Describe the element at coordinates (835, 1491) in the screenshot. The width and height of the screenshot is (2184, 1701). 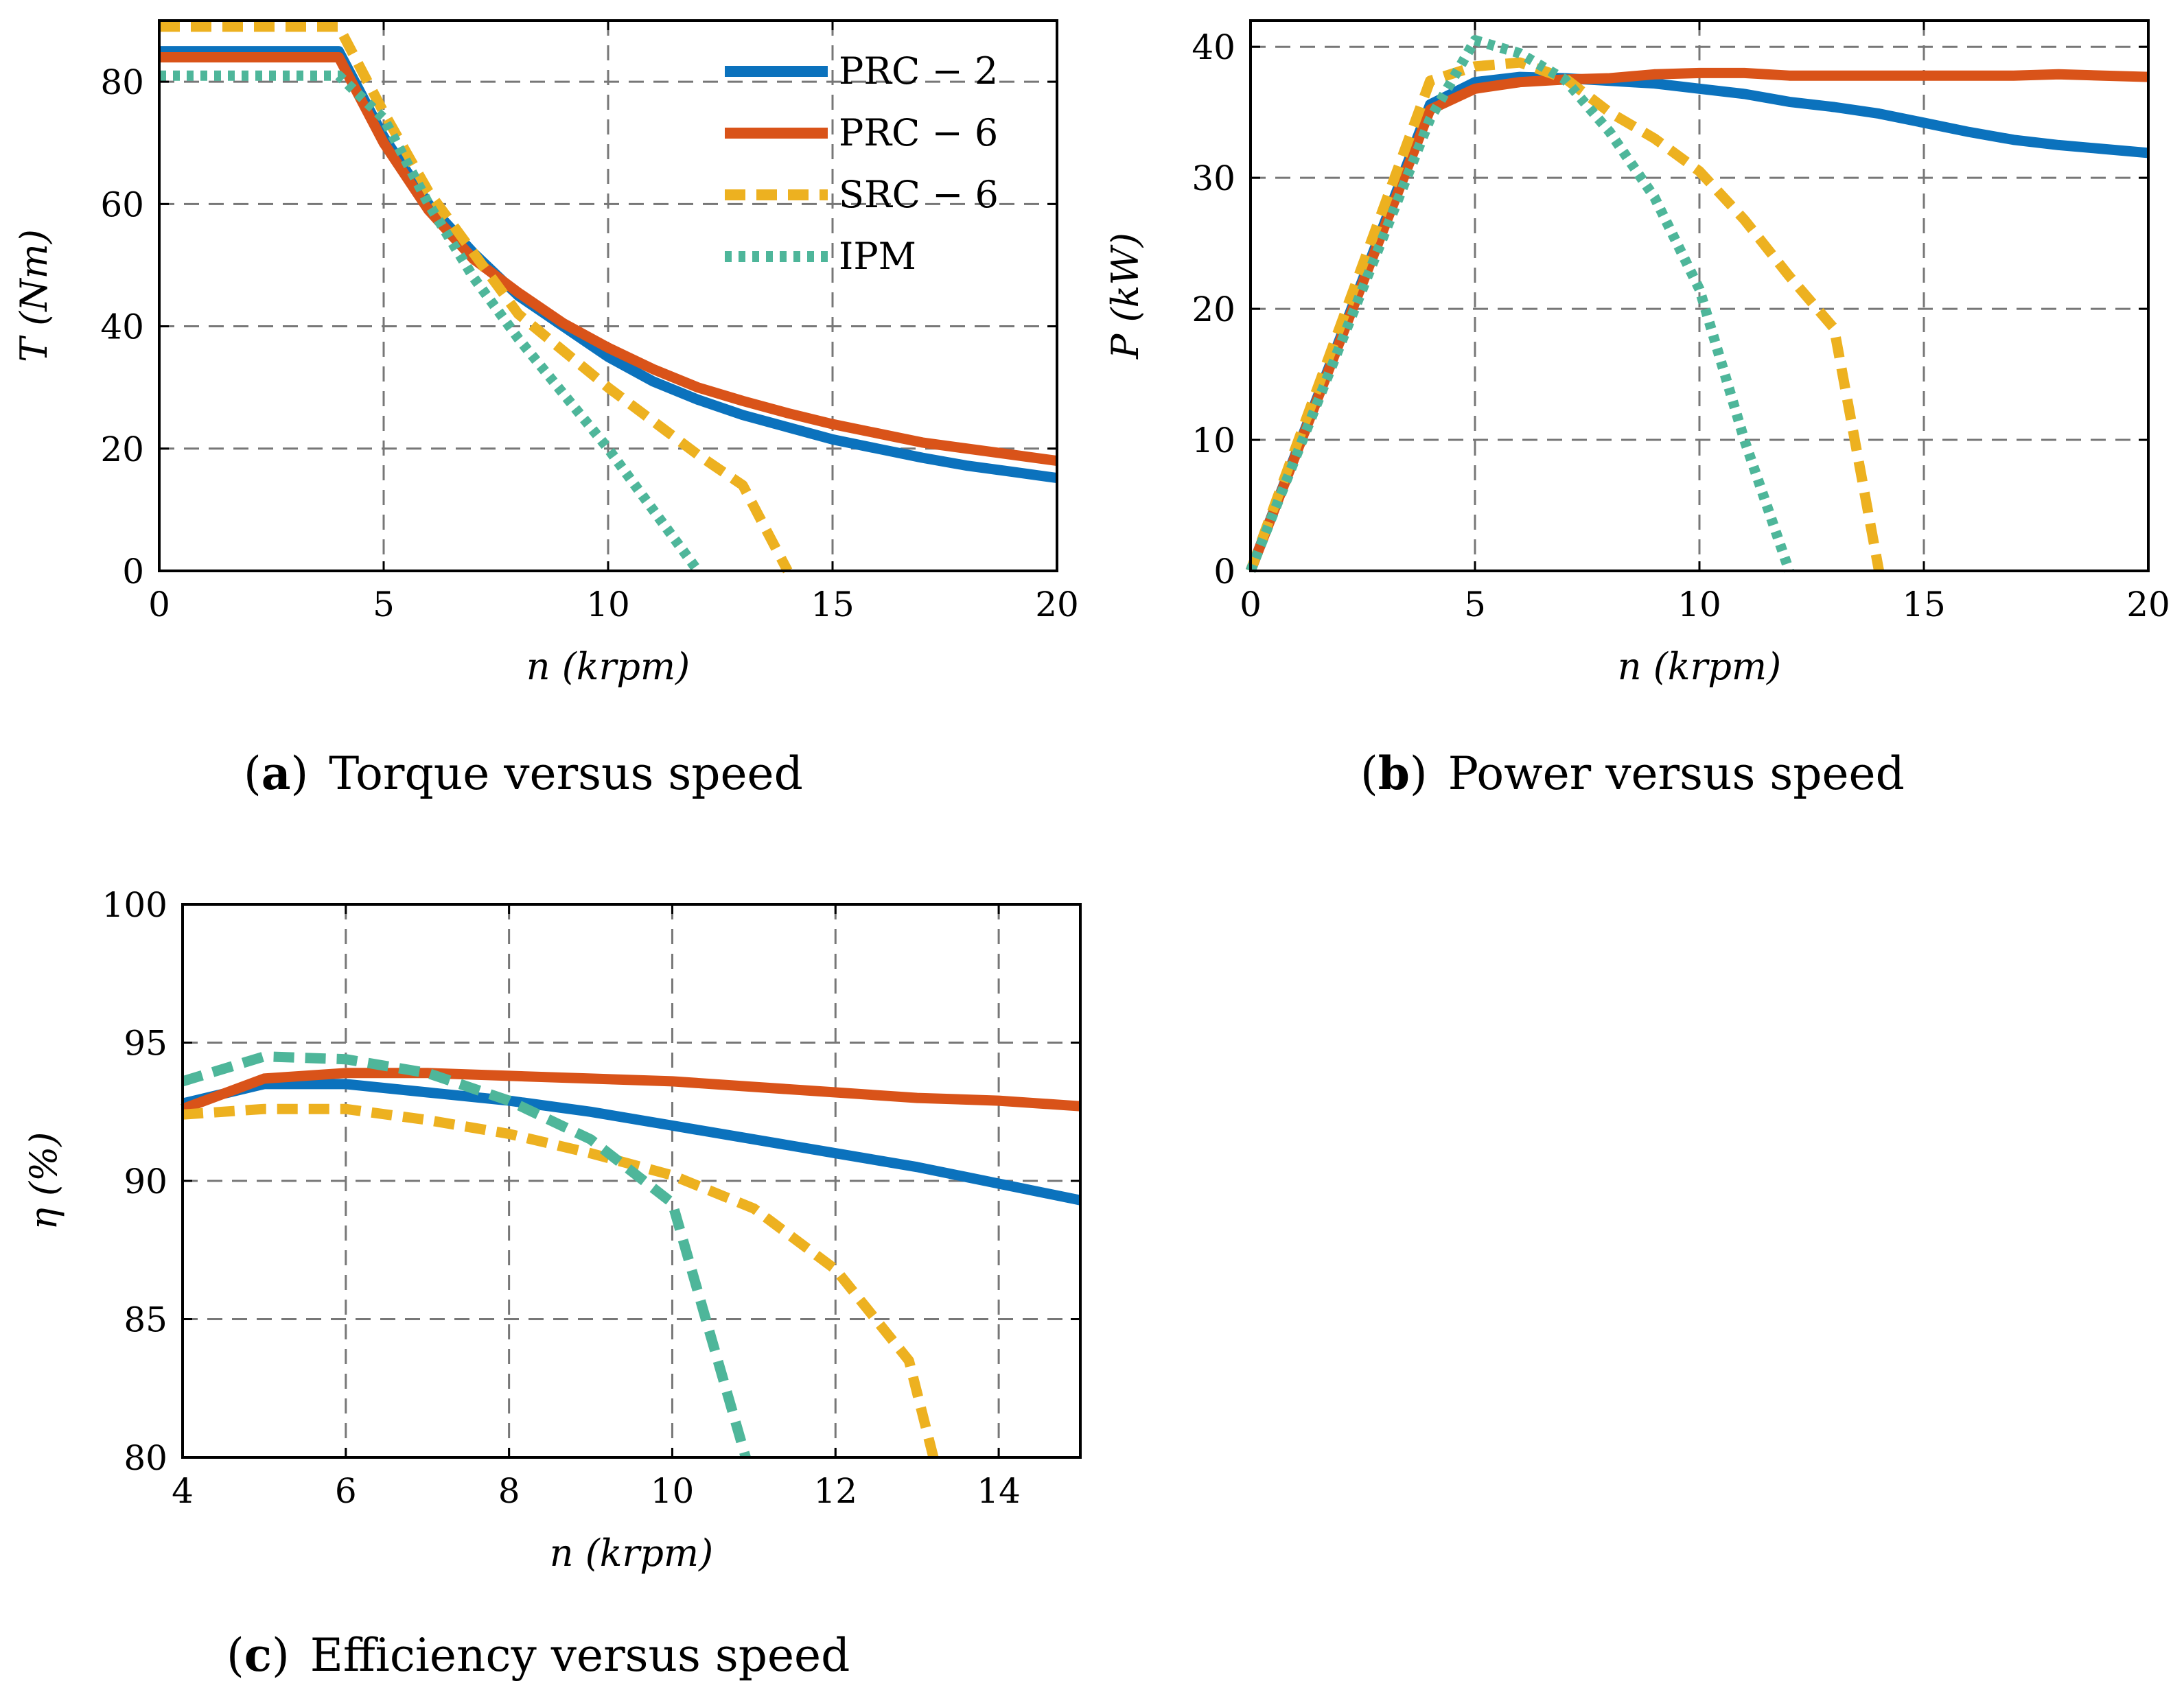
I see `x-tick-label: 12` at that location.